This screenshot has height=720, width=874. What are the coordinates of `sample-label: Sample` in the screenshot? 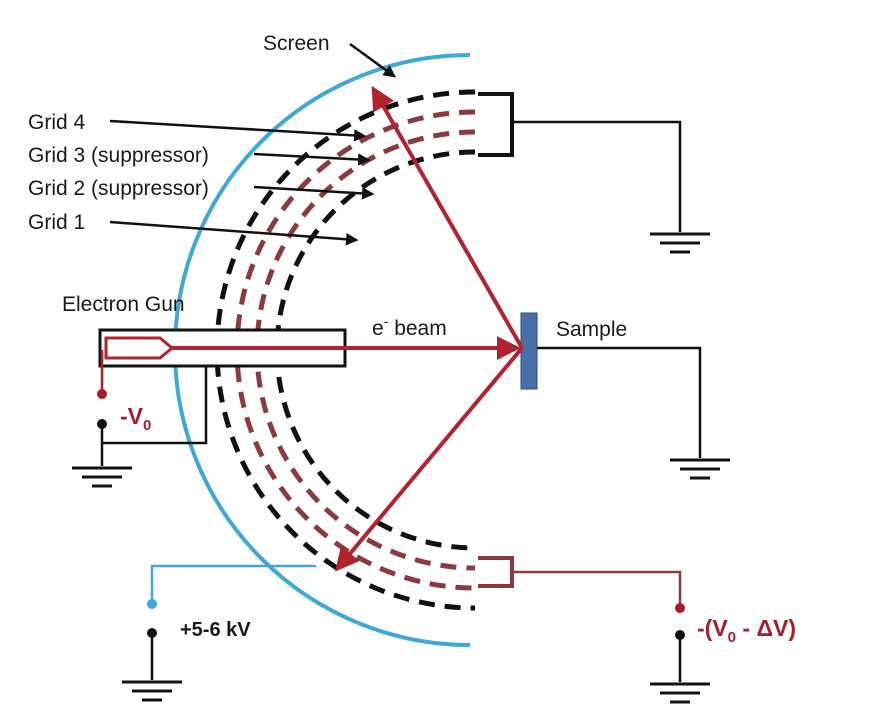 It's located at (591, 329).